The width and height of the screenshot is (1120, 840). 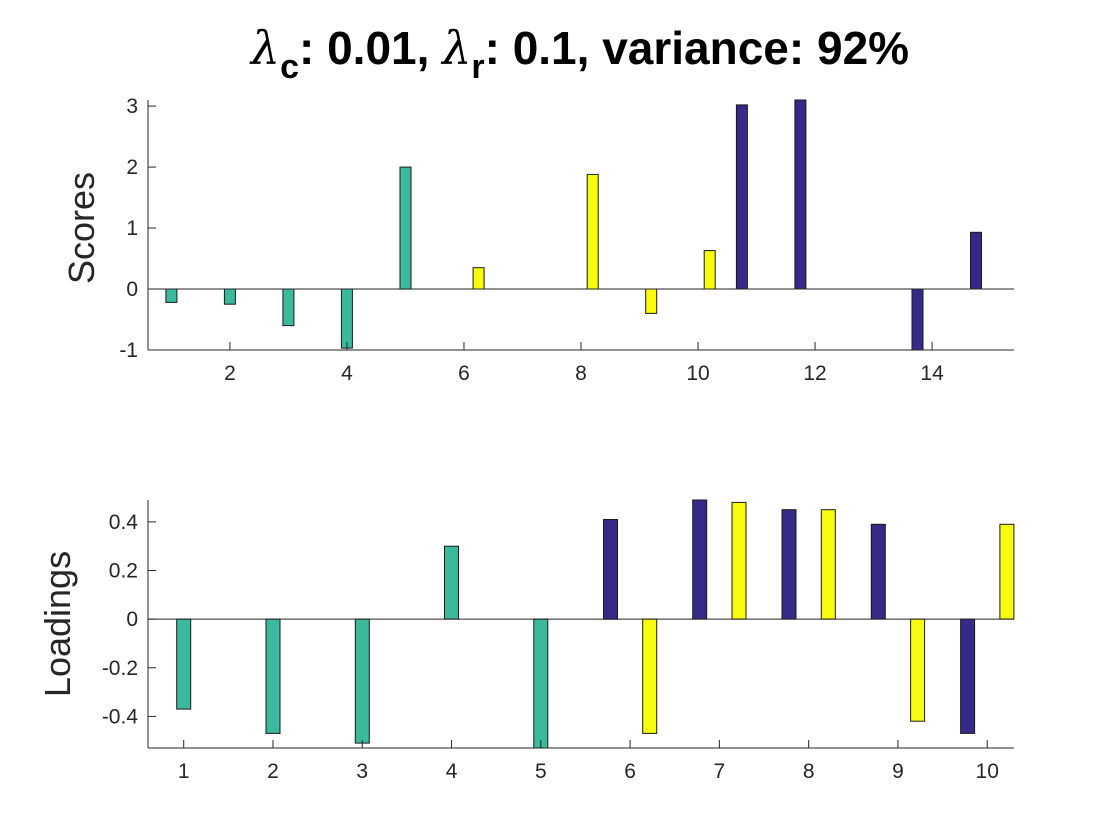 I want to click on loadings-xtick-label: 6, so click(x=630, y=771).